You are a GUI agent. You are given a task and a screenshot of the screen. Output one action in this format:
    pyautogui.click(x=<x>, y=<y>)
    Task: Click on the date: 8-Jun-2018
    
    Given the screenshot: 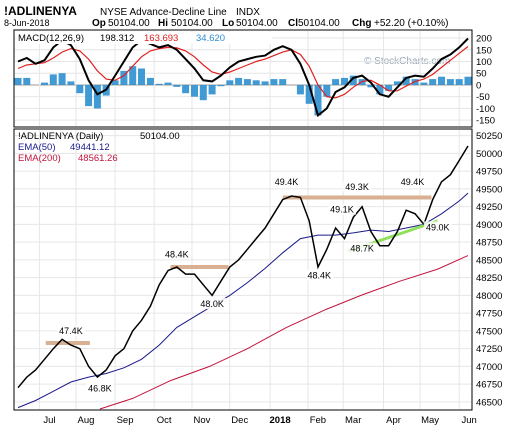 What is the action you would take?
    pyautogui.click(x=27, y=23)
    